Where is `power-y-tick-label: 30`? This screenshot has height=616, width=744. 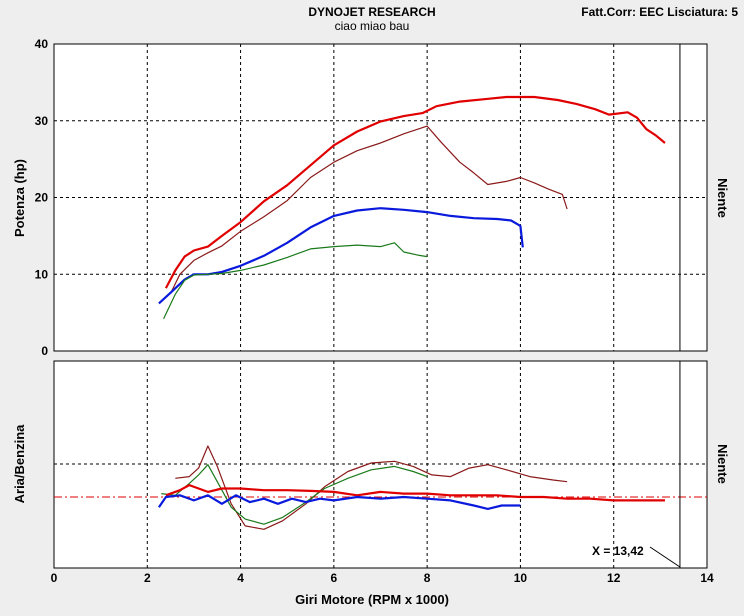
power-y-tick-label: 30 is located at coordinates (42, 121).